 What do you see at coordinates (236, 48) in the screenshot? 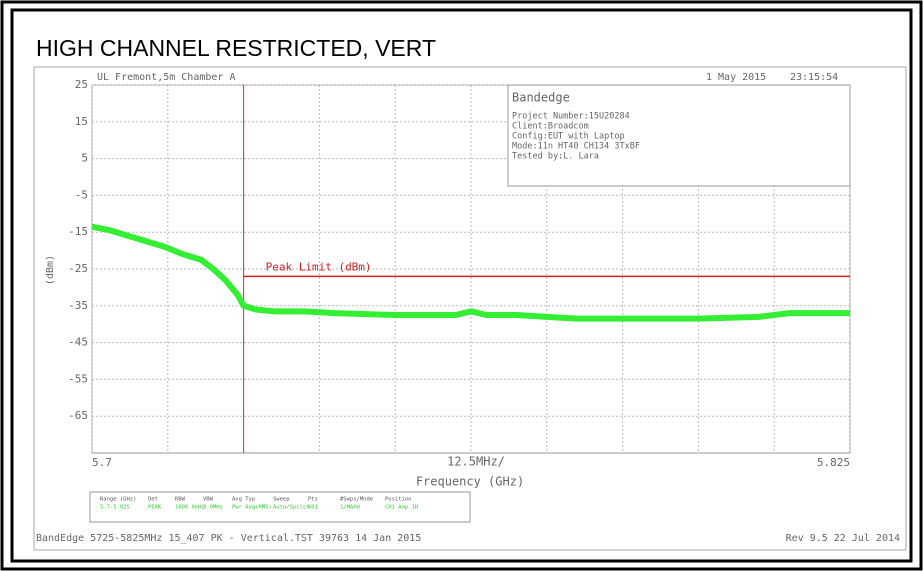
I see `chart-title: HIGH CHANNEL RESTRICTED, VERT` at bounding box center [236, 48].